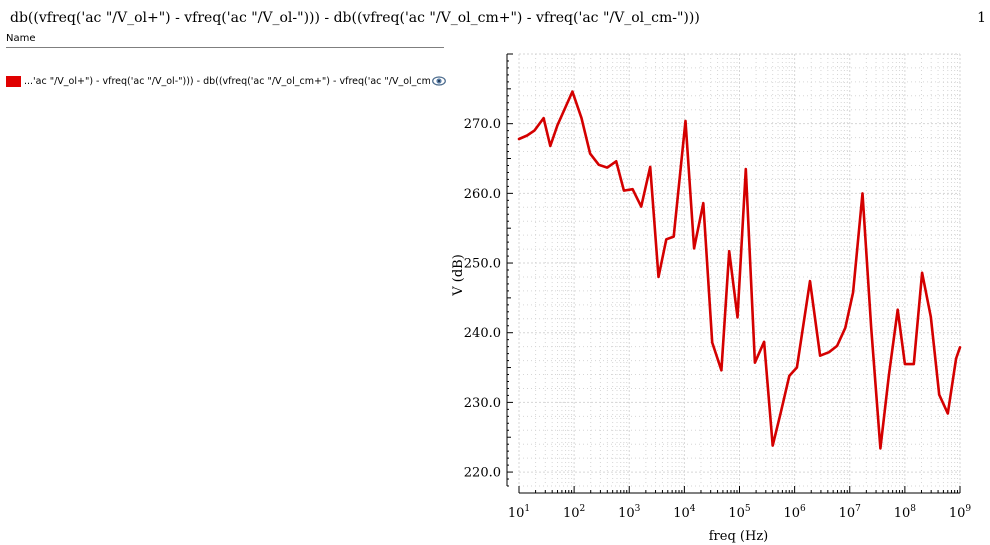 This screenshot has height=545, width=990. Describe the element at coordinates (225, 40) in the screenshot. I see `legend-header: Name` at that location.